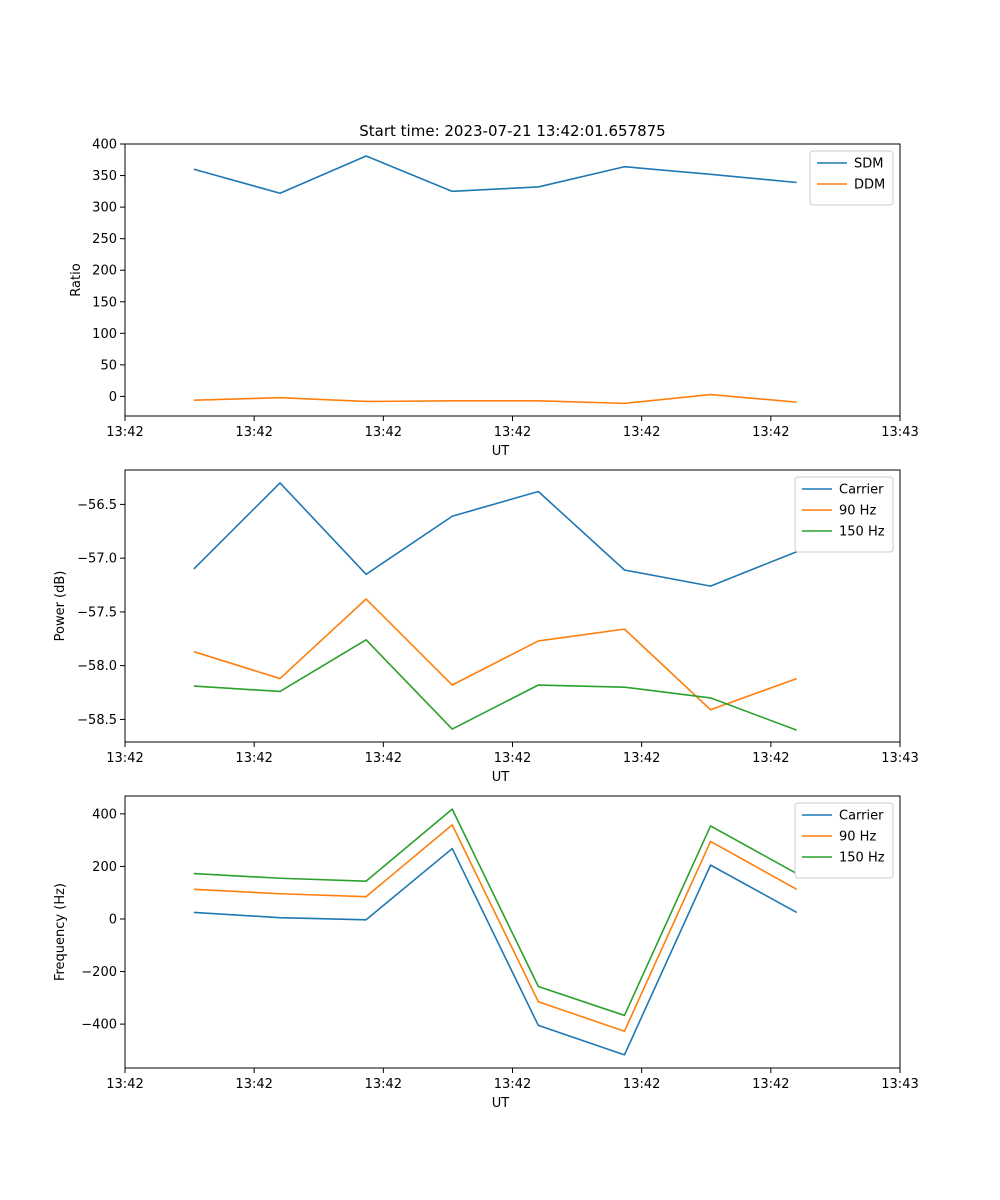 The image size is (1000, 1200). Describe the element at coordinates (97, 666) in the screenshot. I see `y-tick-label: −58.0` at that location.